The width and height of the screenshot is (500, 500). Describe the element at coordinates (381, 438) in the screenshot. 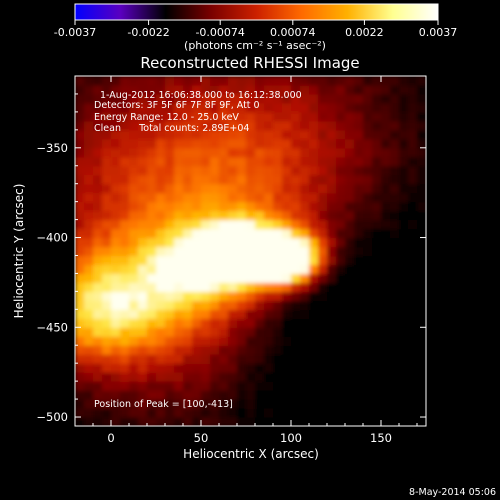

I see `x-tick-label: 150` at that location.